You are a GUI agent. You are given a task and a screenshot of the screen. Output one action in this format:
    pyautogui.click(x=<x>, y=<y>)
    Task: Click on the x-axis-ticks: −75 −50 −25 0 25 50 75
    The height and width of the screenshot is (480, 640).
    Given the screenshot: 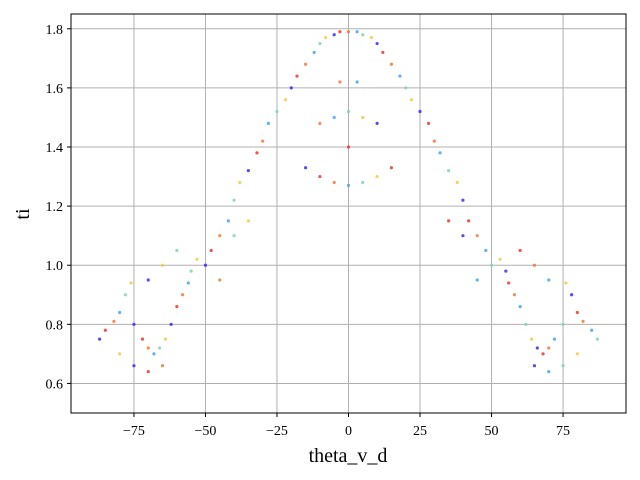 What is the action you would take?
    pyautogui.click(x=346, y=426)
    